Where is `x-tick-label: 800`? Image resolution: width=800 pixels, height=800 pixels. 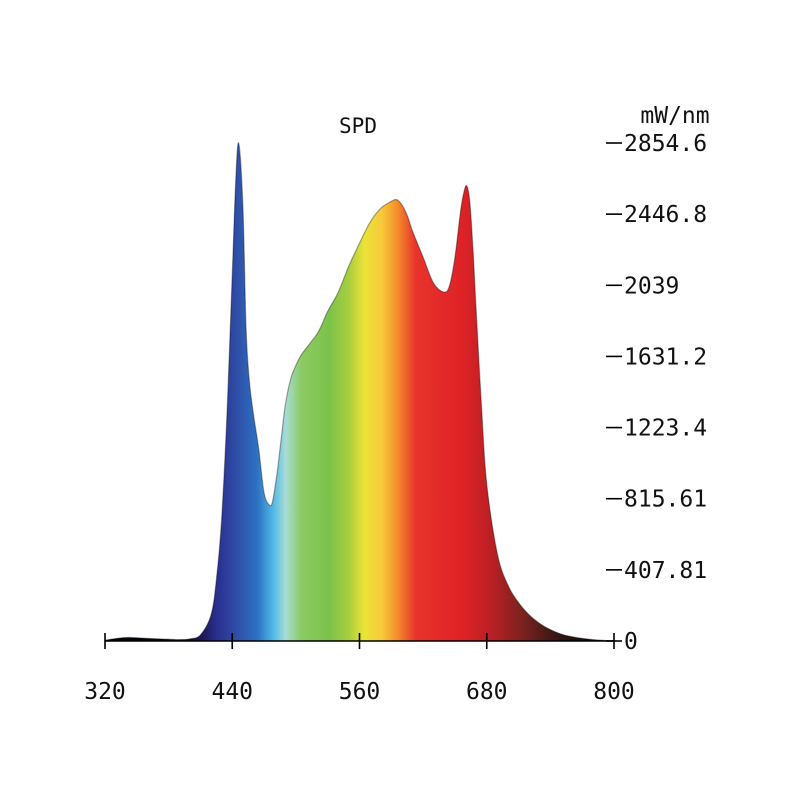 x-tick-label: 800 is located at coordinates (614, 692).